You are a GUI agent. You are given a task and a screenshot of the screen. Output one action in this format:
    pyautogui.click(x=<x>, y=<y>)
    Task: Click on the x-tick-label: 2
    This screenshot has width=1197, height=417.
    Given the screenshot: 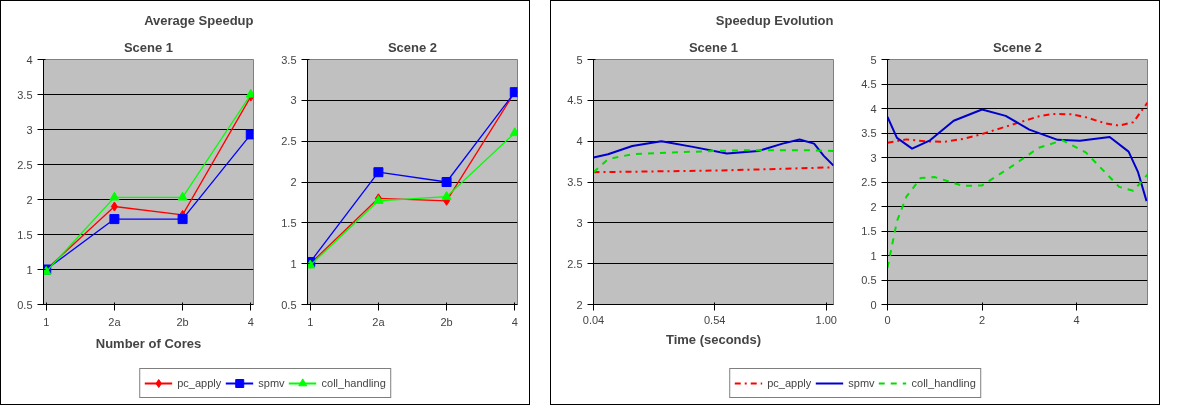 What is the action you would take?
    pyautogui.click(x=982, y=319)
    